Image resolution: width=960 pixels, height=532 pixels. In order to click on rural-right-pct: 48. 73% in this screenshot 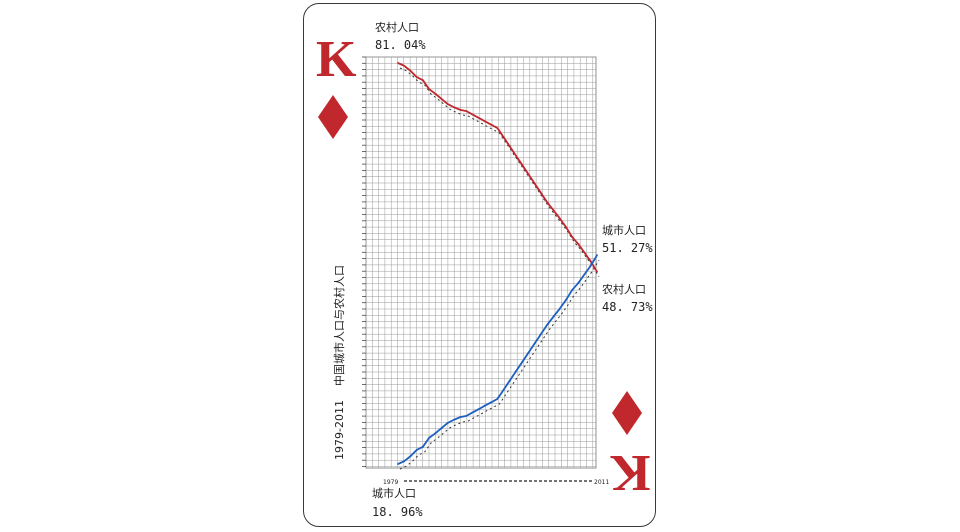, I will do `click(627, 307)`.